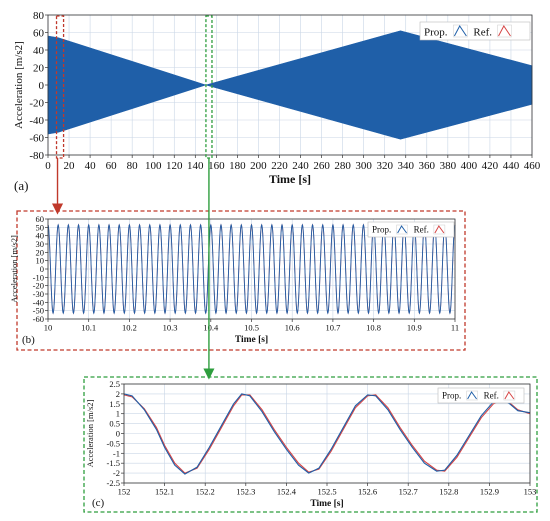 The width and height of the screenshot is (550, 521). I want to click on x-tick-label: 152.6, so click(367, 492).